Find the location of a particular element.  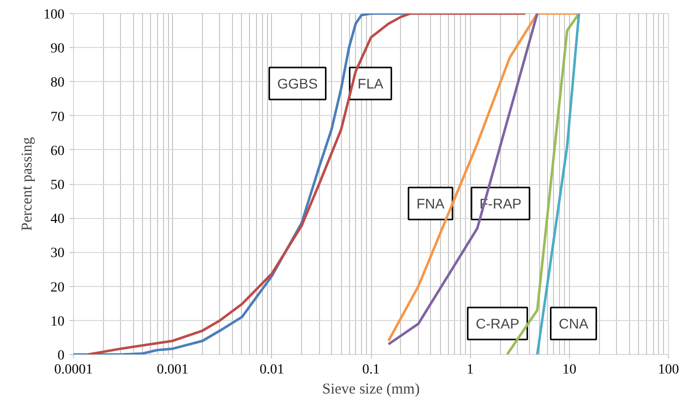

x-tick-label: 0.001 is located at coordinates (172, 370).